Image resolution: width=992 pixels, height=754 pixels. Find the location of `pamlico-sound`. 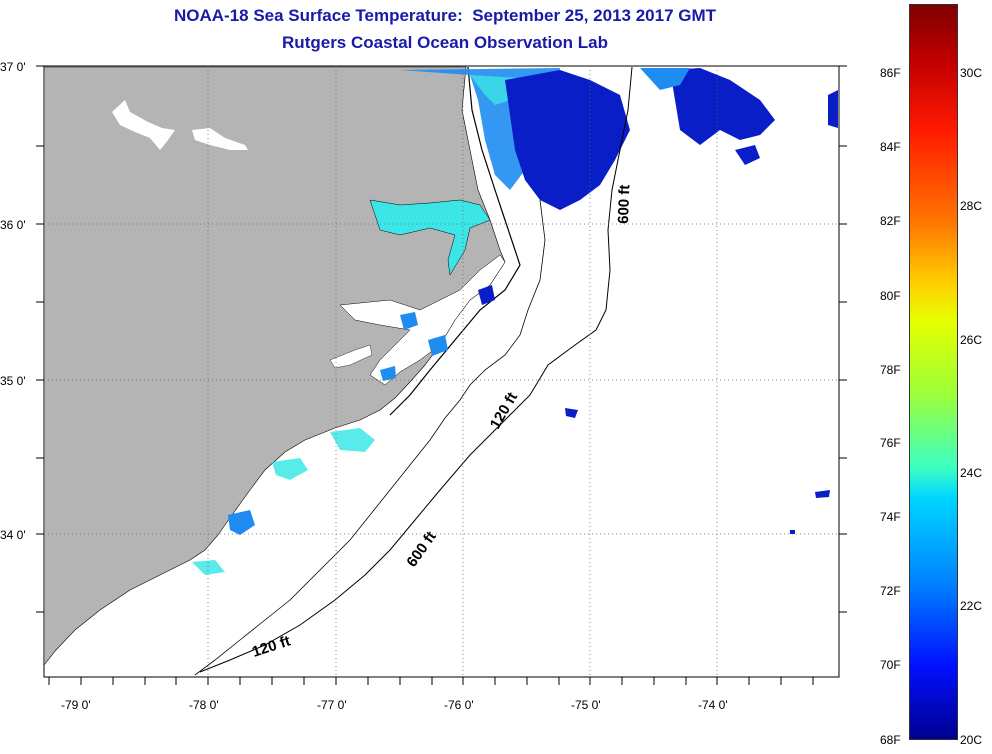

pamlico-sound is located at coordinates (422, 320).